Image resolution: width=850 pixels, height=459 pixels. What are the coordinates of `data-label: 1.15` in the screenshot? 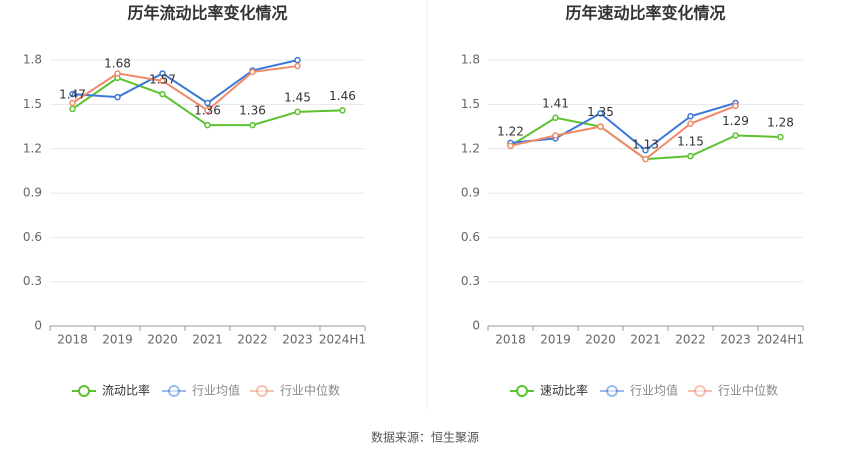 It's located at (690, 142).